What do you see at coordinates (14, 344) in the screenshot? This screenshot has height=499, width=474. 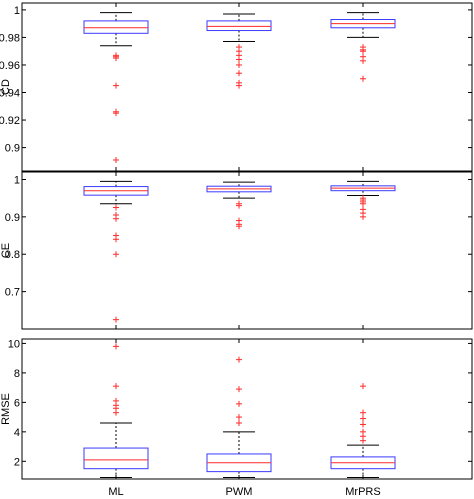 I see `y-tick-label: 10` at bounding box center [14, 344].